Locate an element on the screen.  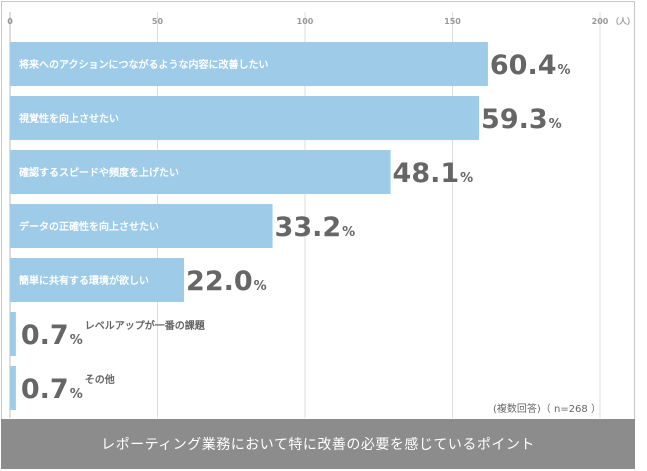
category-label: 簡単に共有する環境が欲しい is located at coordinates (84, 280).